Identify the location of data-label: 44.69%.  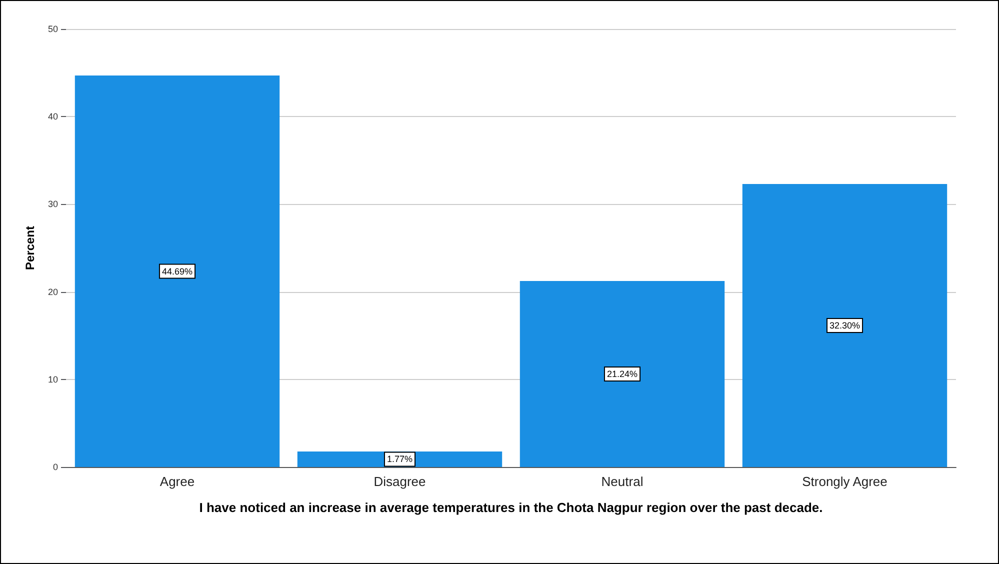
(177, 271).